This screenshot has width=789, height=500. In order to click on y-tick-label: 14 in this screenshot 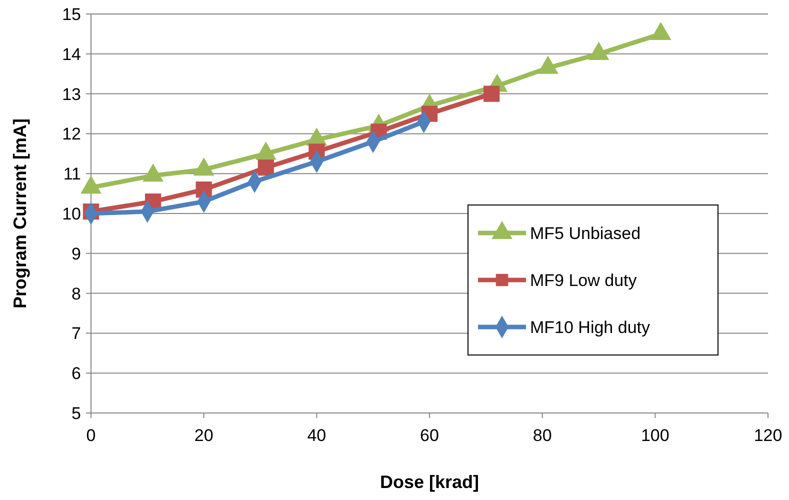, I will do `click(71, 54)`.